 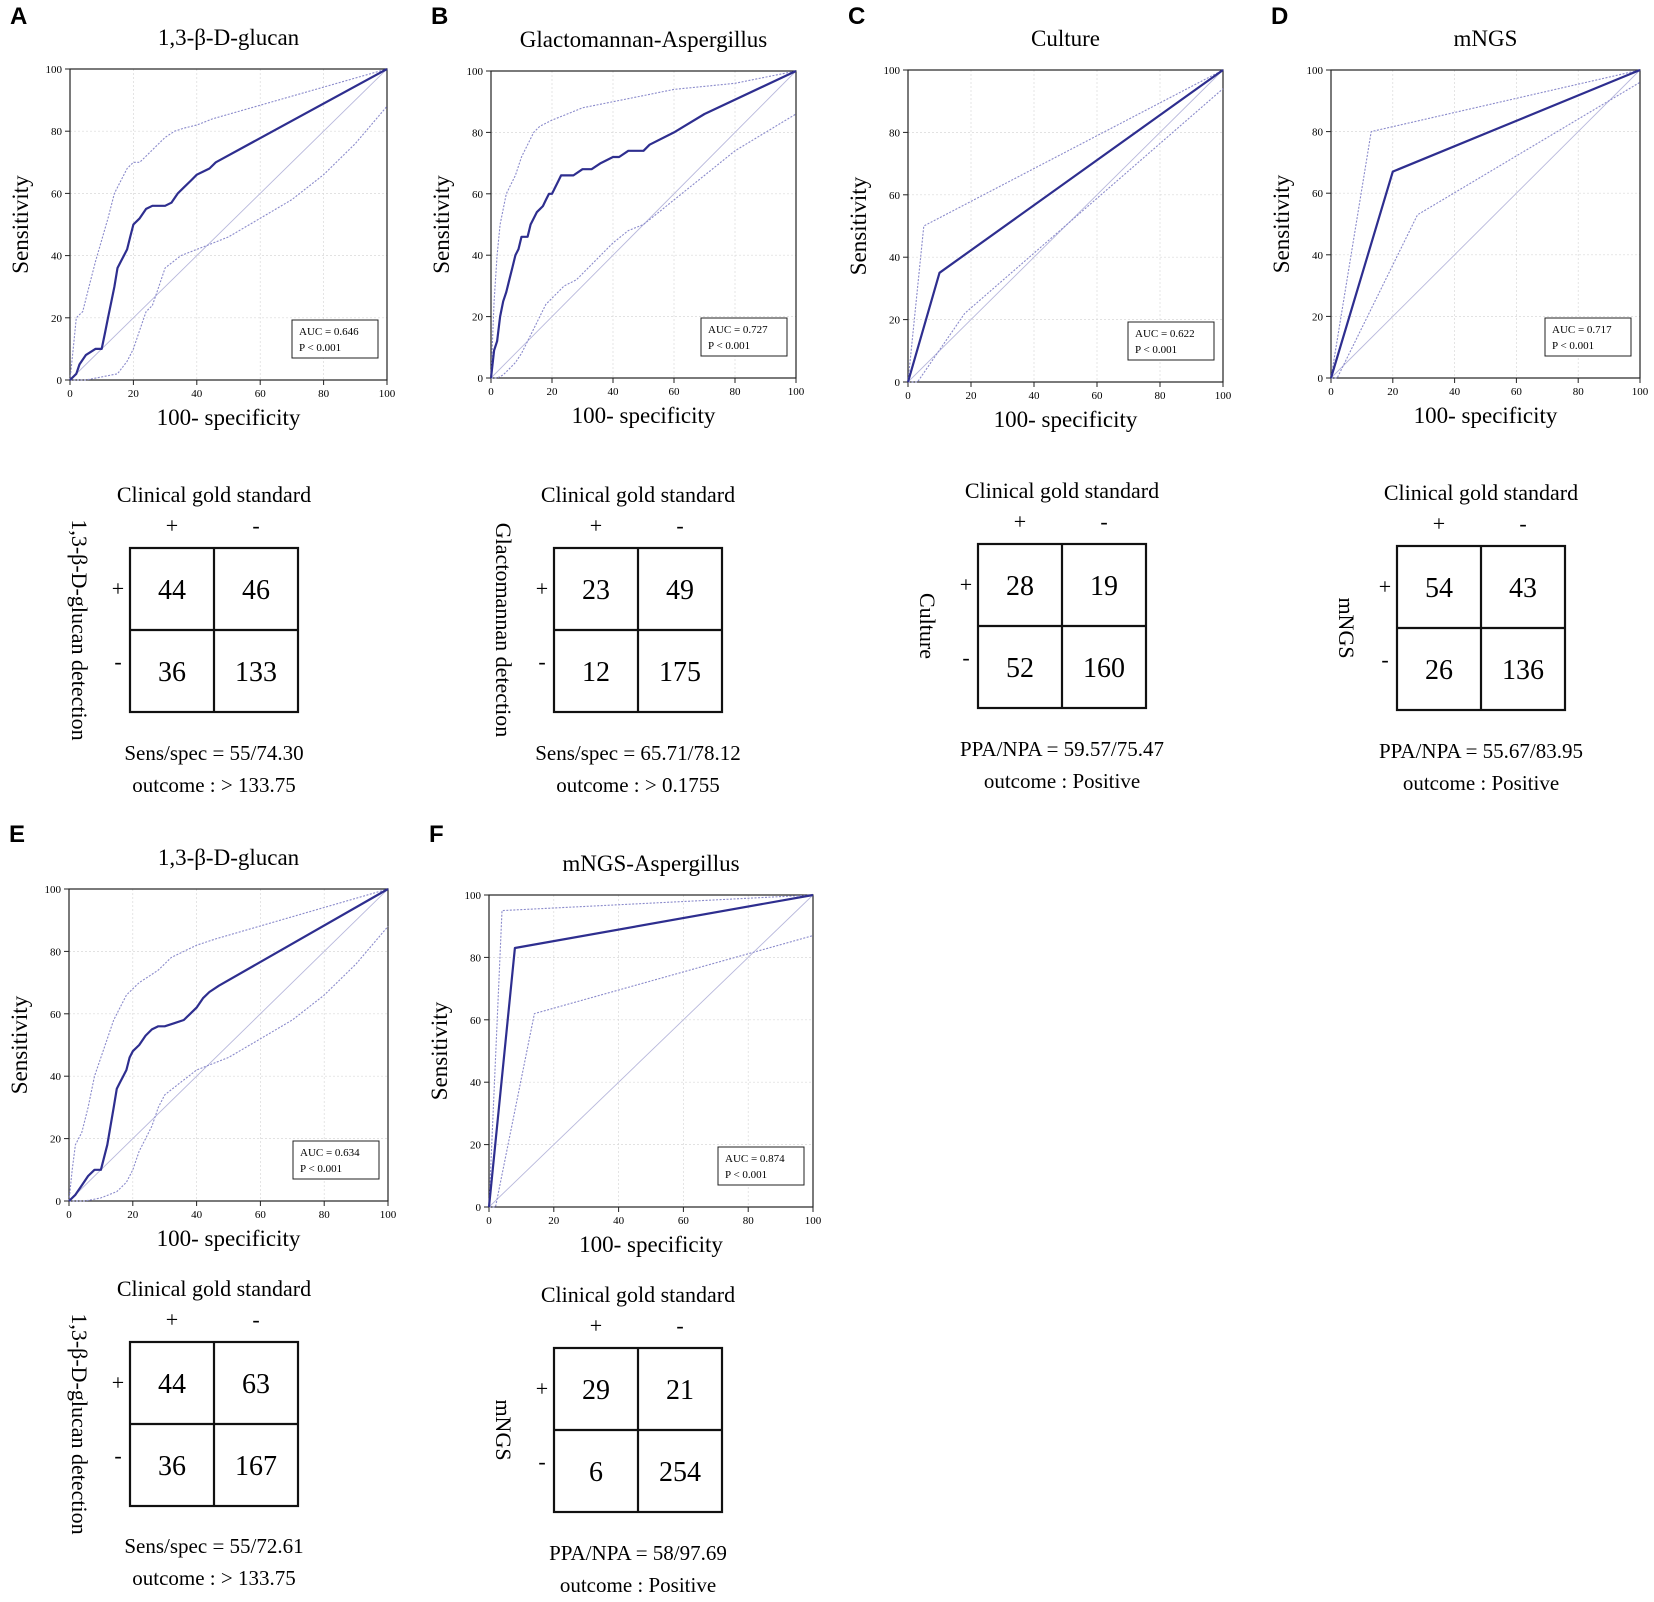 I want to click on auc-value: AUC = 0.727, so click(x=738, y=330).